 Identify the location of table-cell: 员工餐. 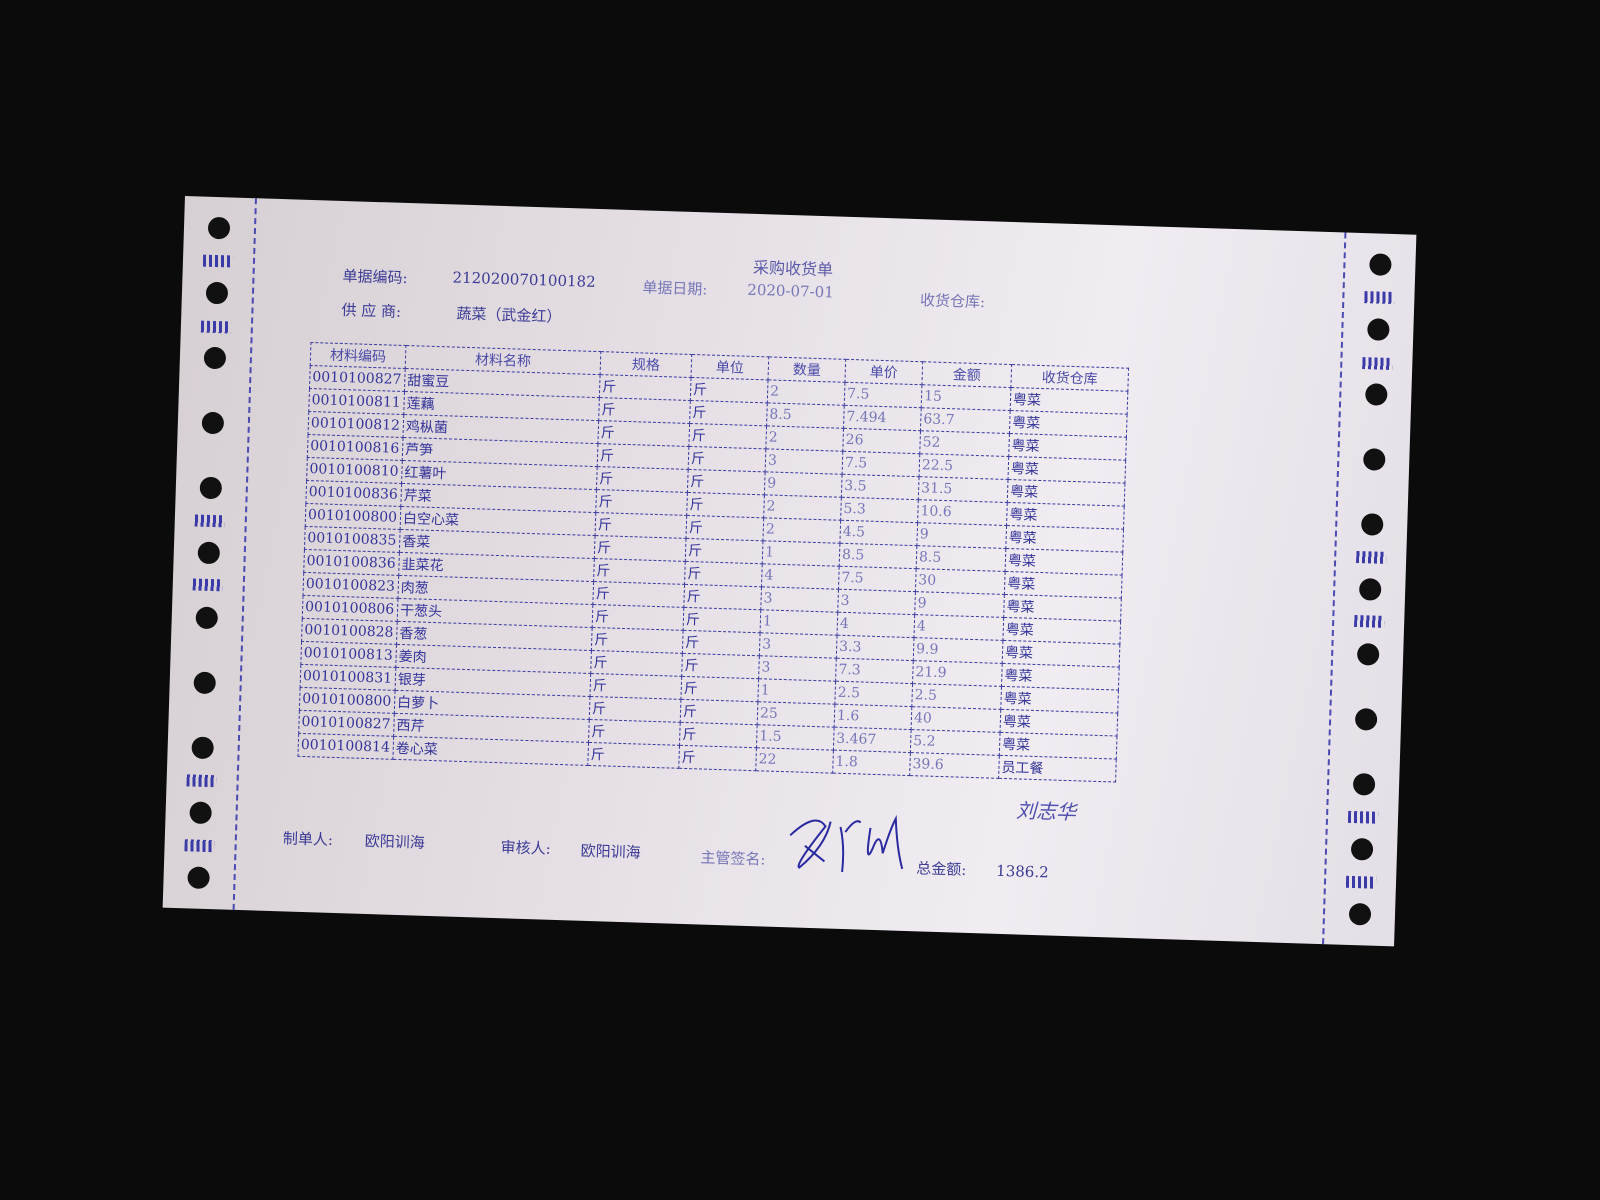
(1057, 769).